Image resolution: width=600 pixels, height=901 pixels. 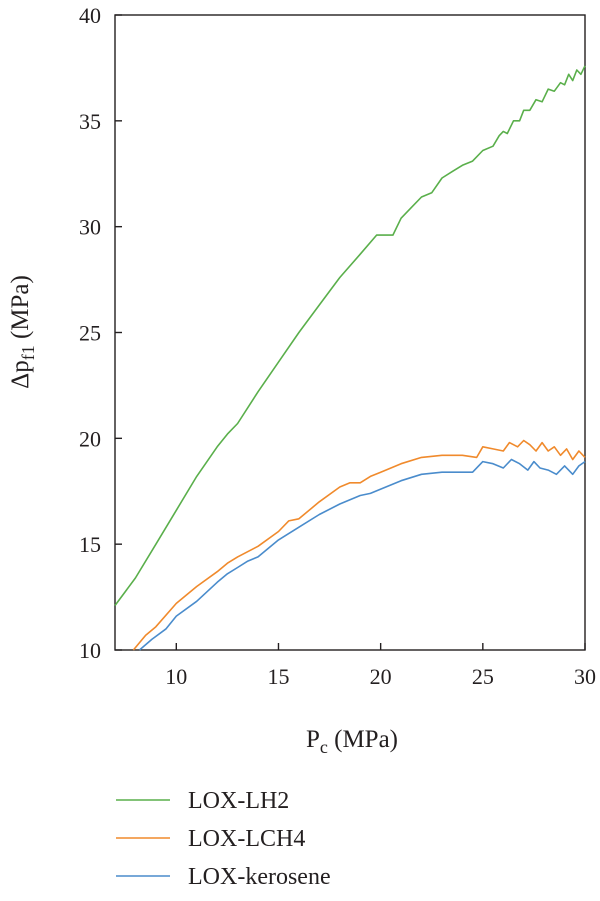 What do you see at coordinates (246, 839) in the screenshot?
I see `legend-label-lox-lch4: LOX-LCH4` at bounding box center [246, 839].